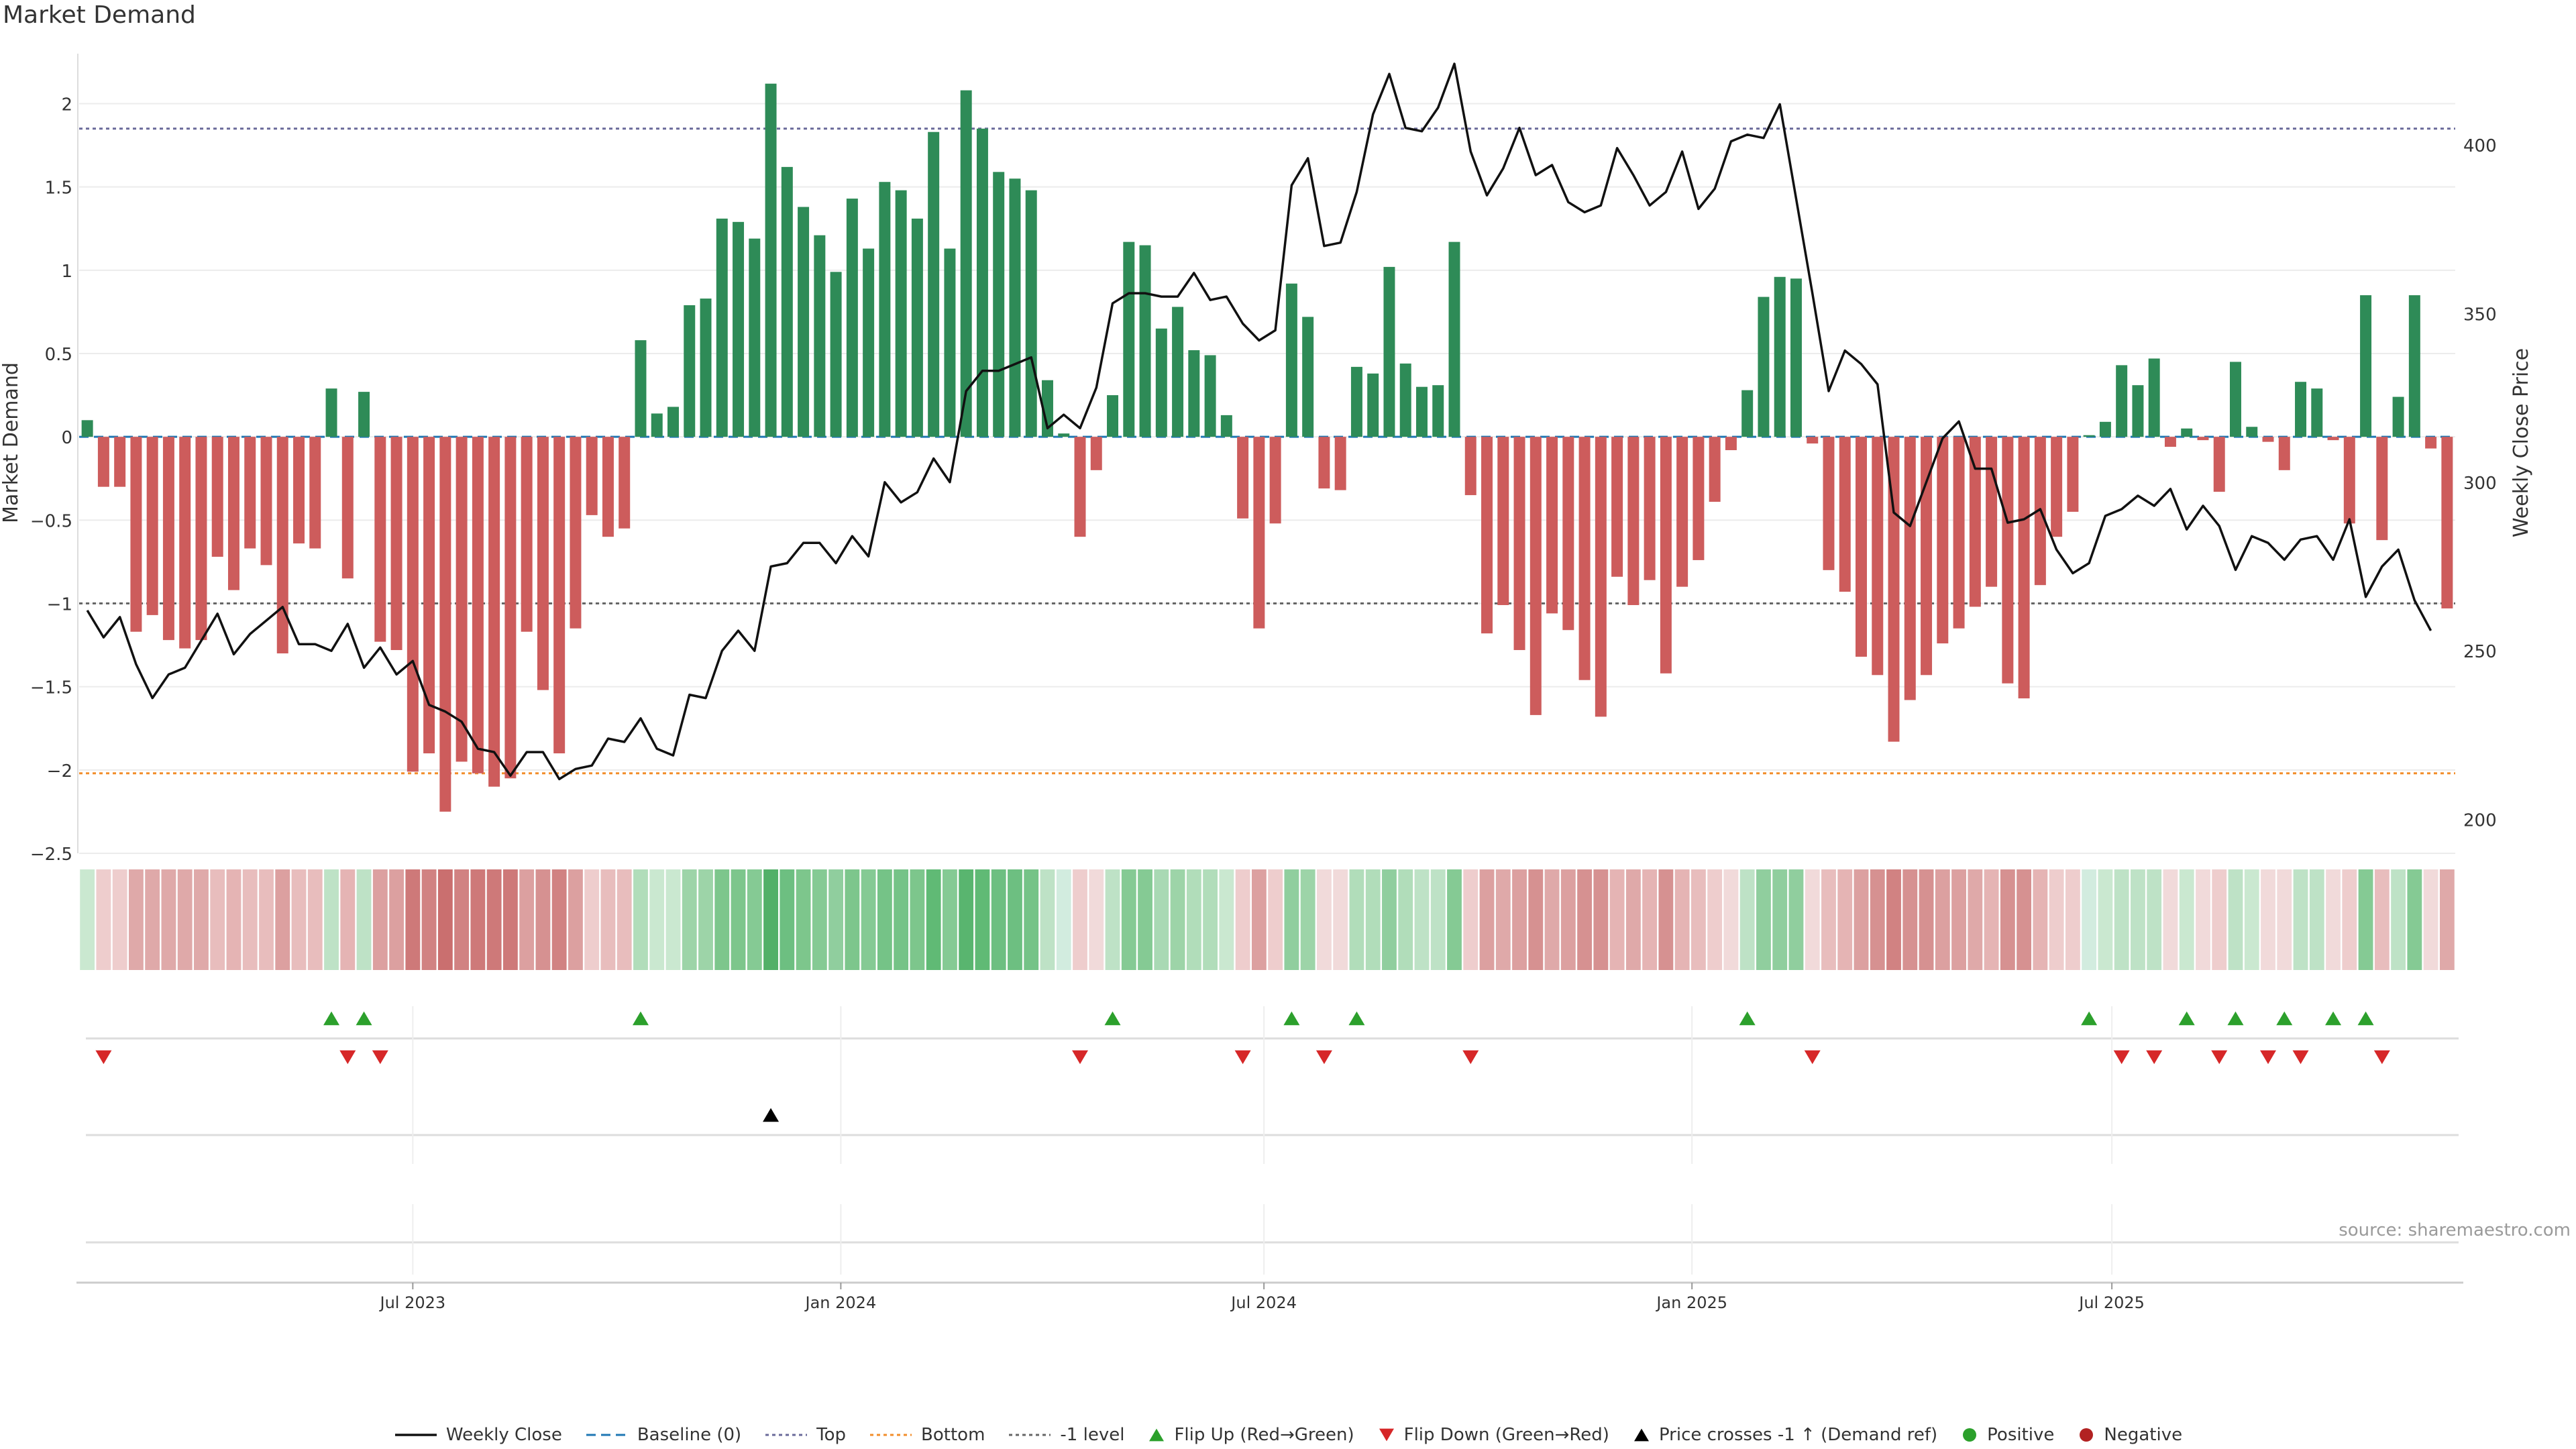 Image resolution: width=2576 pixels, height=1449 pixels. I want to click on x-tick-label: Jul 2024, so click(1263, 1302).